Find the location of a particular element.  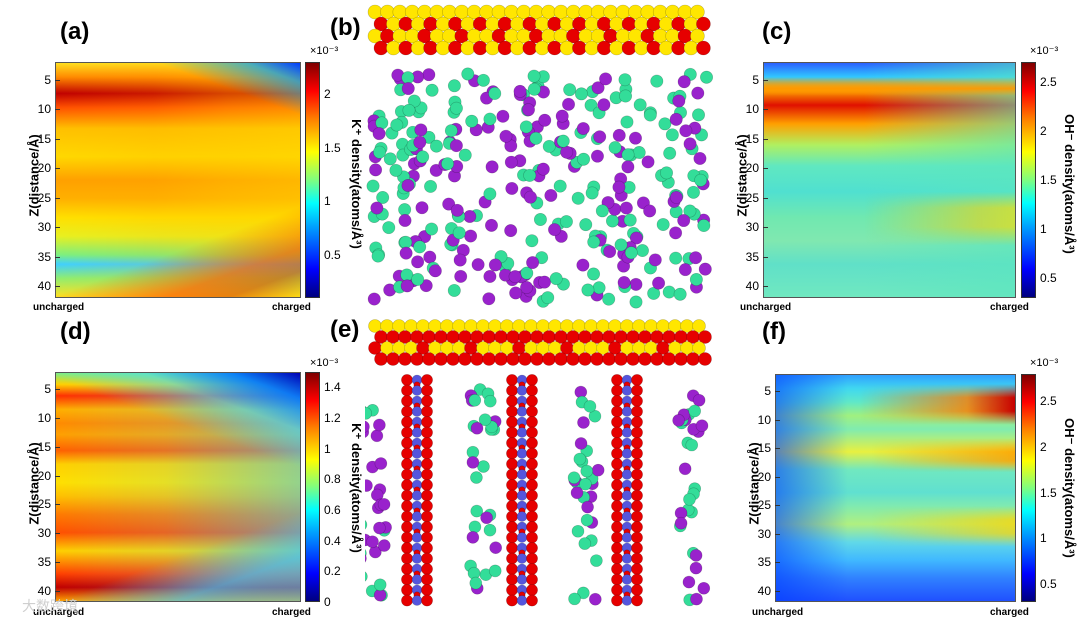

heatmap-d-ytick-1: 10 is located at coordinates (44, 418).